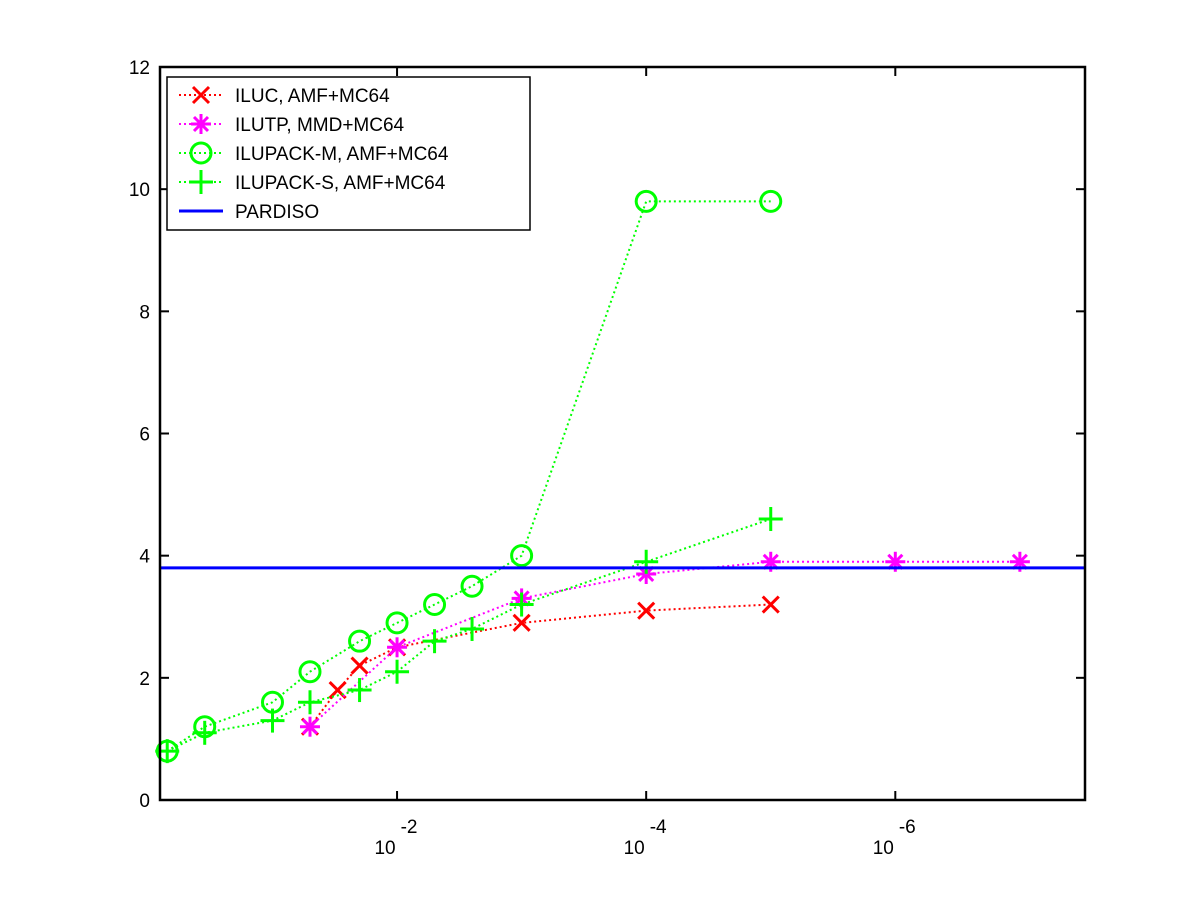 The image size is (1200, 900). I want to click on legend-item: PARDISO, so click(249, 212).